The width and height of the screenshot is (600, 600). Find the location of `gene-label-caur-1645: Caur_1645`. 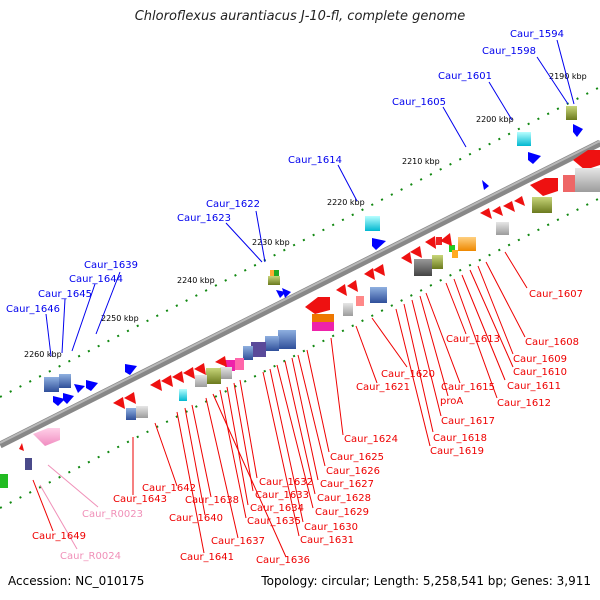

gene-label-caur-1645: Caur_1645 is located at coordinates (65, 294).